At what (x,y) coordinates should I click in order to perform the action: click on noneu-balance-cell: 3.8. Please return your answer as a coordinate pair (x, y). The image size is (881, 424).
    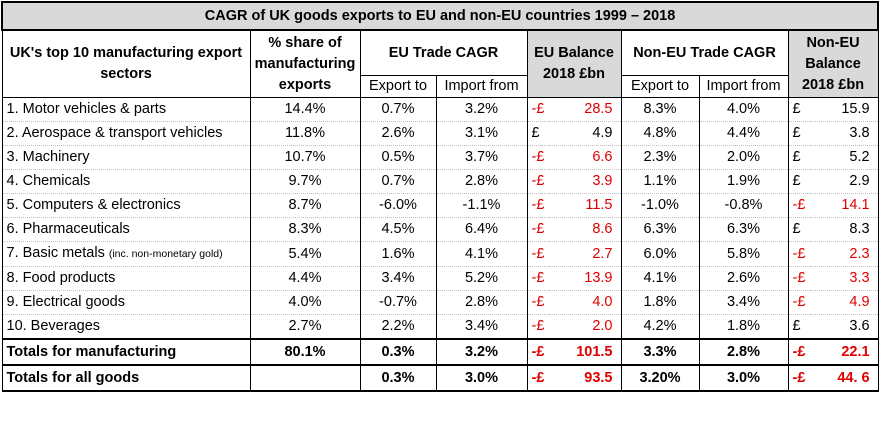
    Looking at the image, I should click on (844, 133).